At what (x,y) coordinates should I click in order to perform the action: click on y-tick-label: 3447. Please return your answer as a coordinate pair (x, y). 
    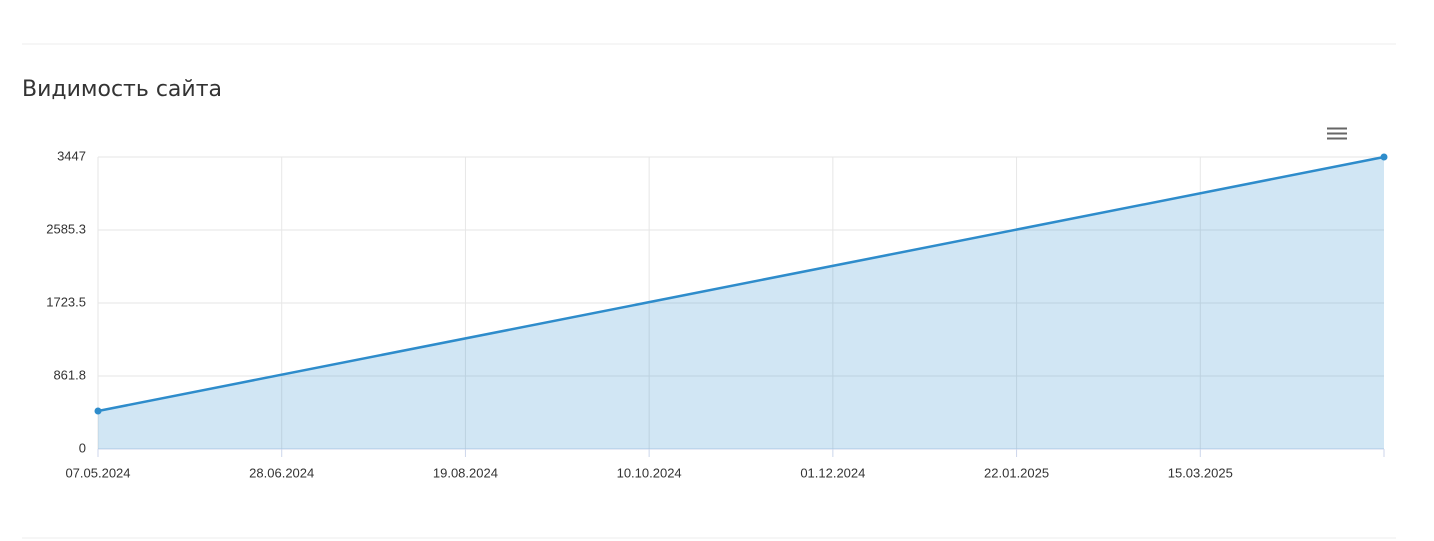
    Looking at the image, I should click on (71, 155).